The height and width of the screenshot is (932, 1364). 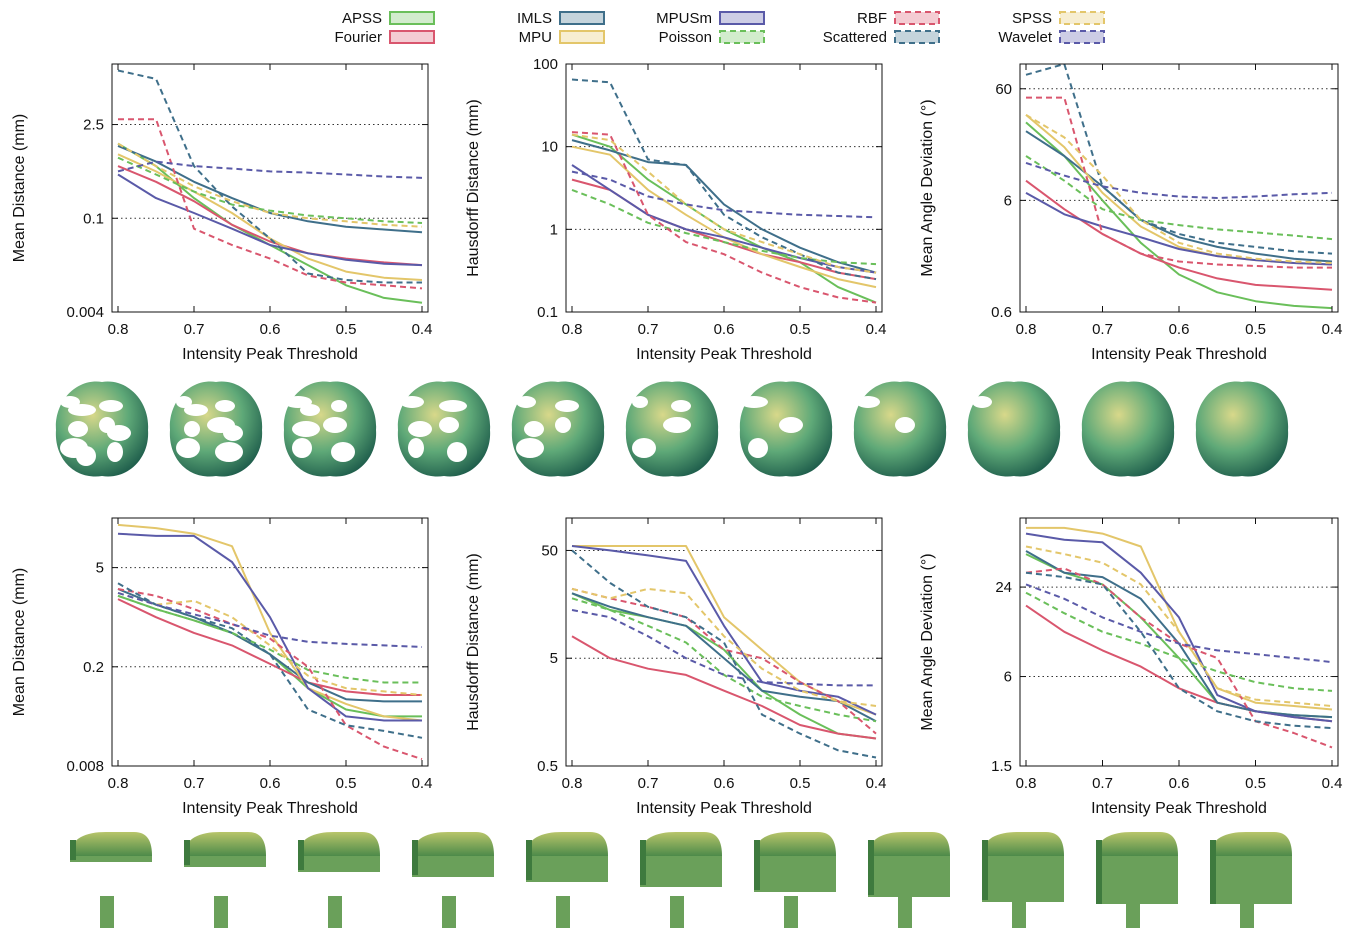 I want to click on y-tick-label: 50, so click(x=549, y=550).